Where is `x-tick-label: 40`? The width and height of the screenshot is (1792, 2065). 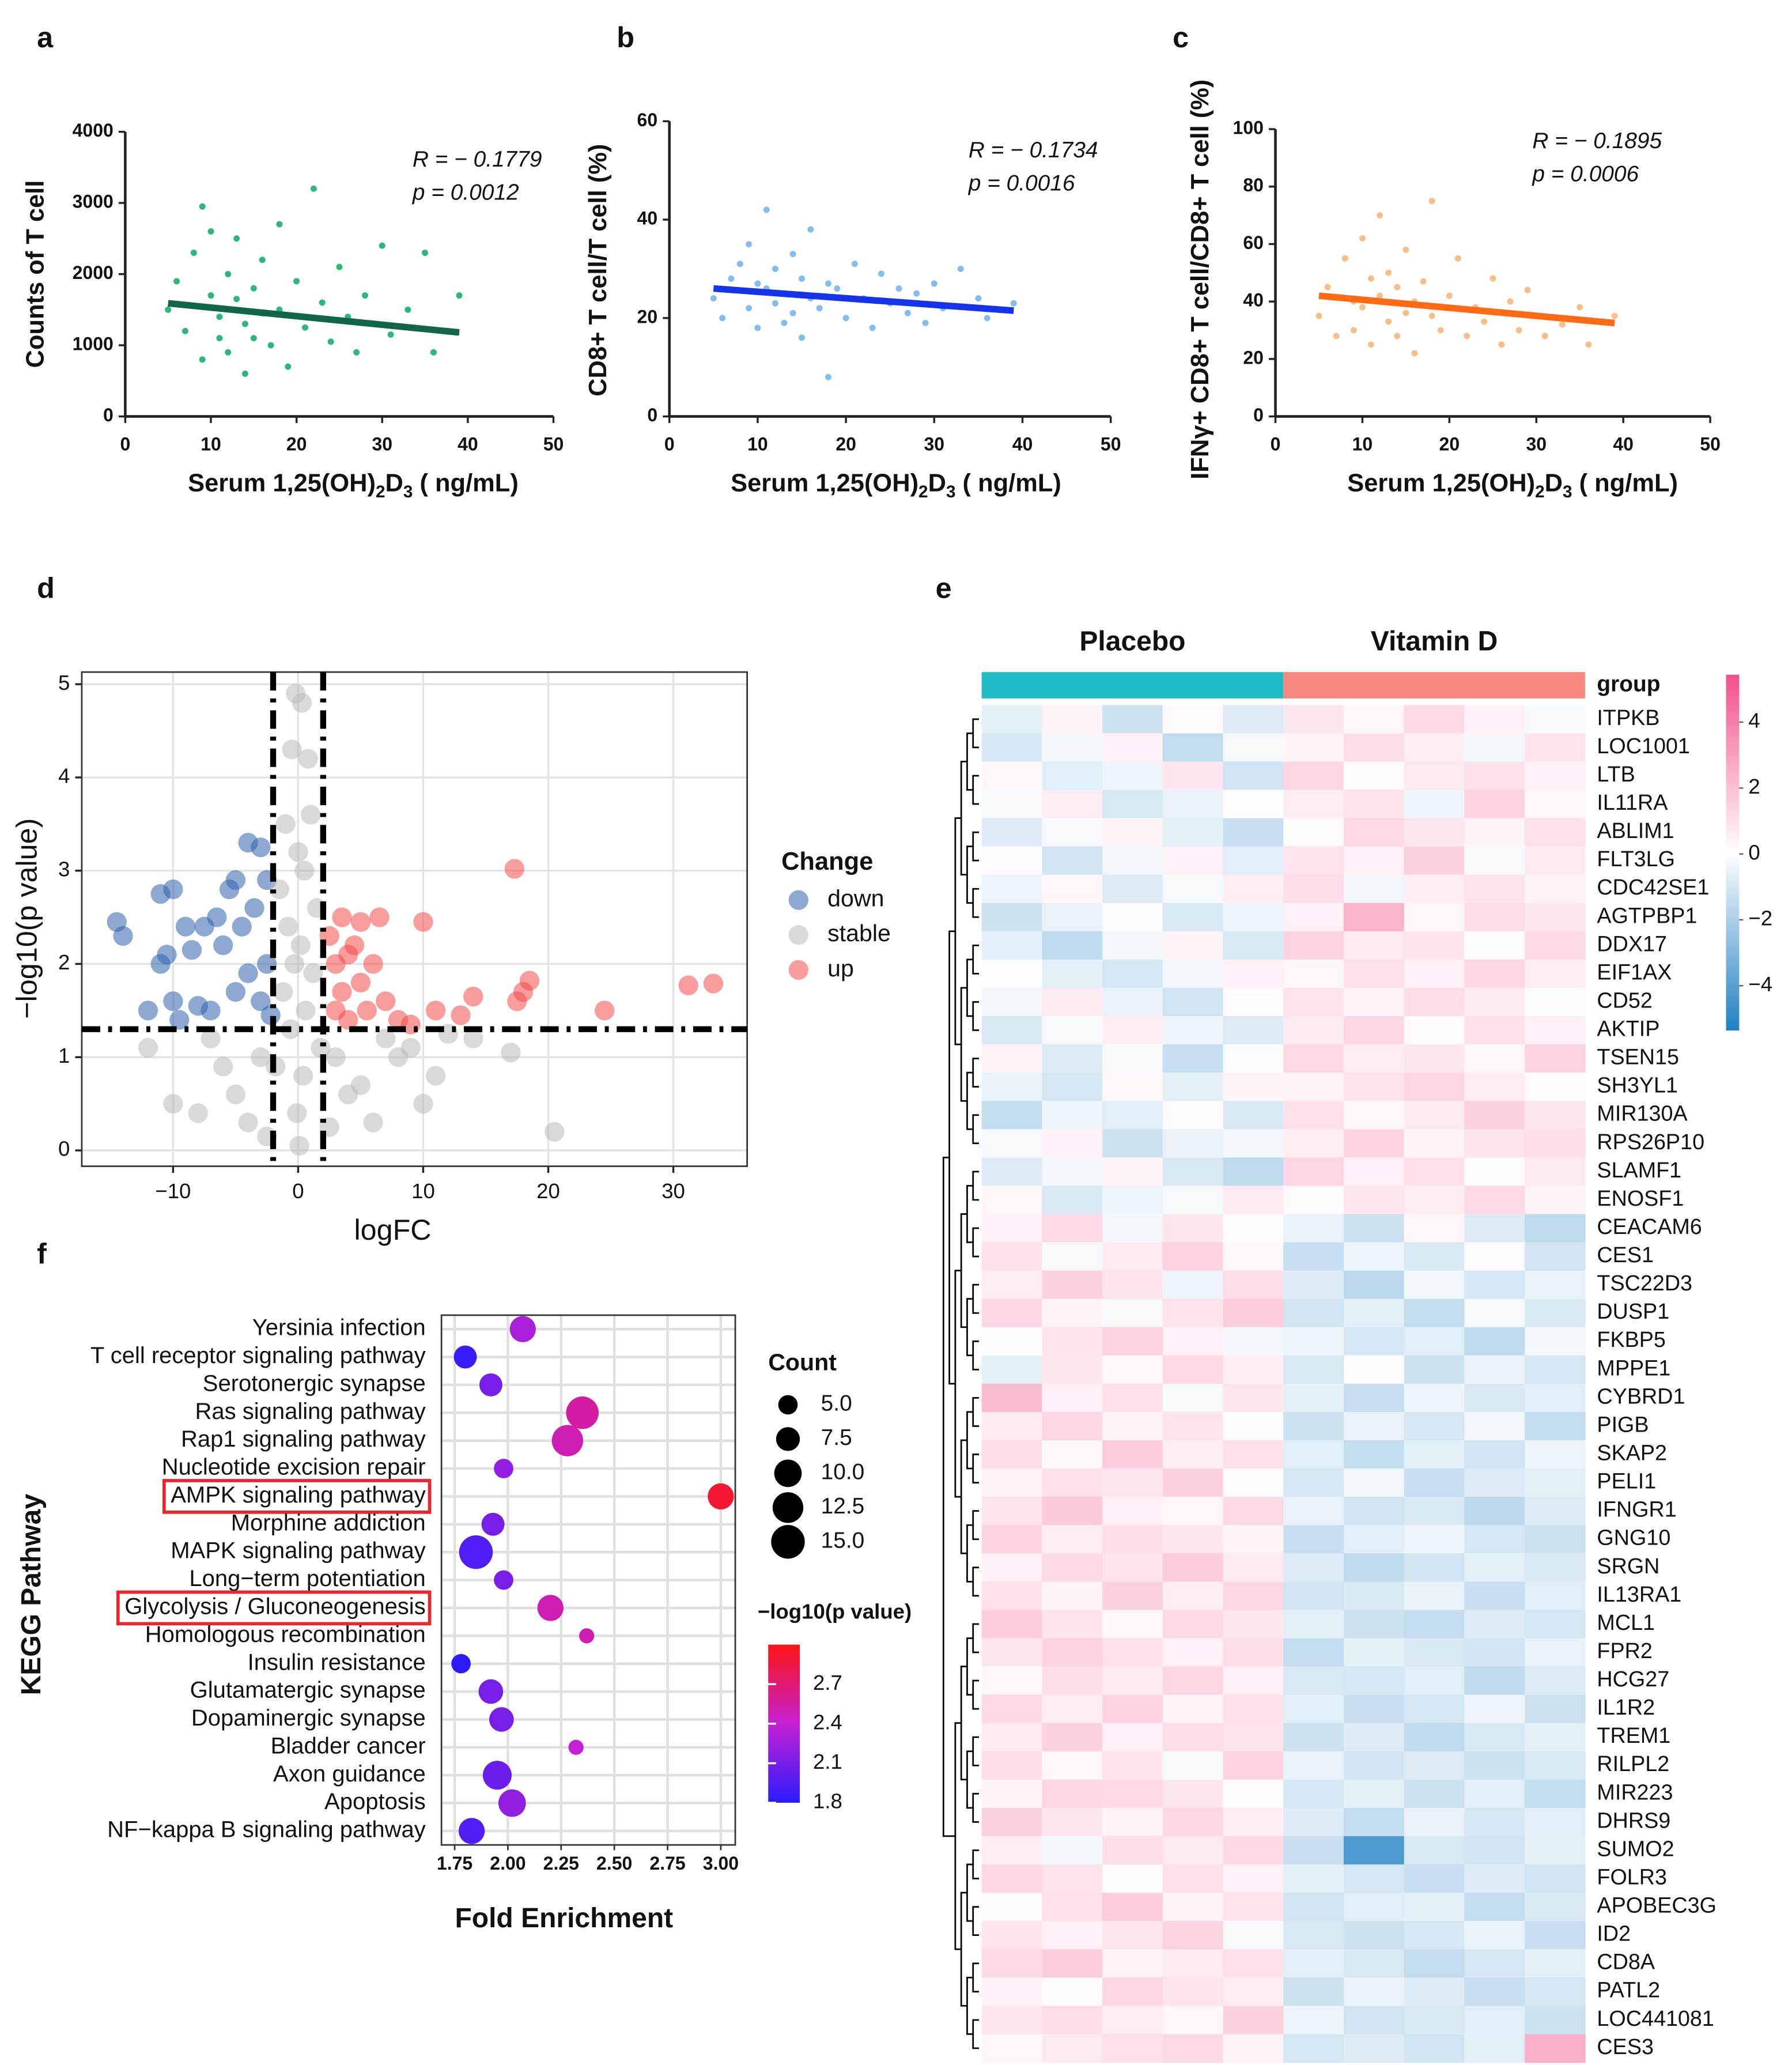 x-tick-label: 40 is located at coordinates (1022, 443).